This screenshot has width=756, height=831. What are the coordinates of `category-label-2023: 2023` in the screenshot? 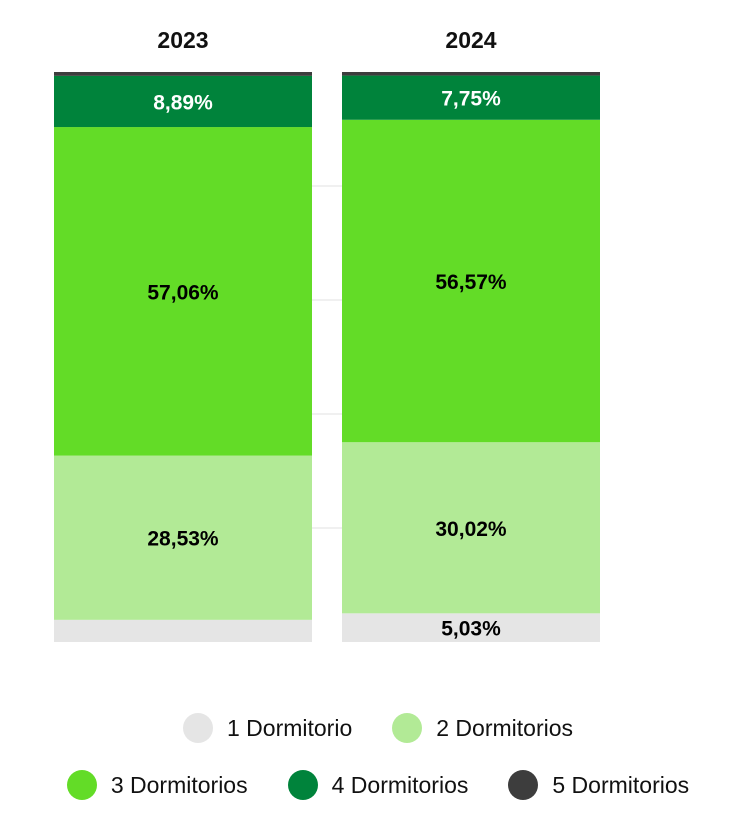 It's located at (182, 40).